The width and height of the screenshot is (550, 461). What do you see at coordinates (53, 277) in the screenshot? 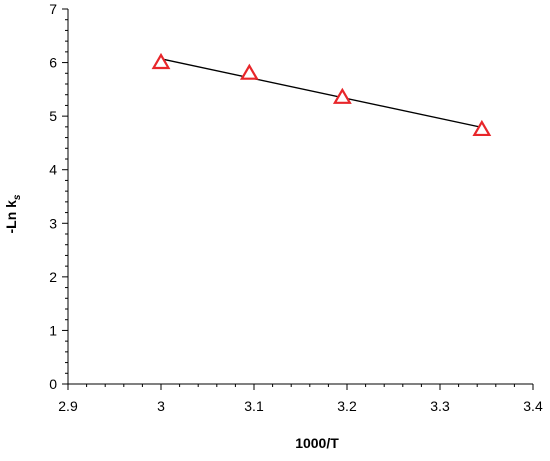
I see `y-tick-label: 2` at bounding box center [53, 277].